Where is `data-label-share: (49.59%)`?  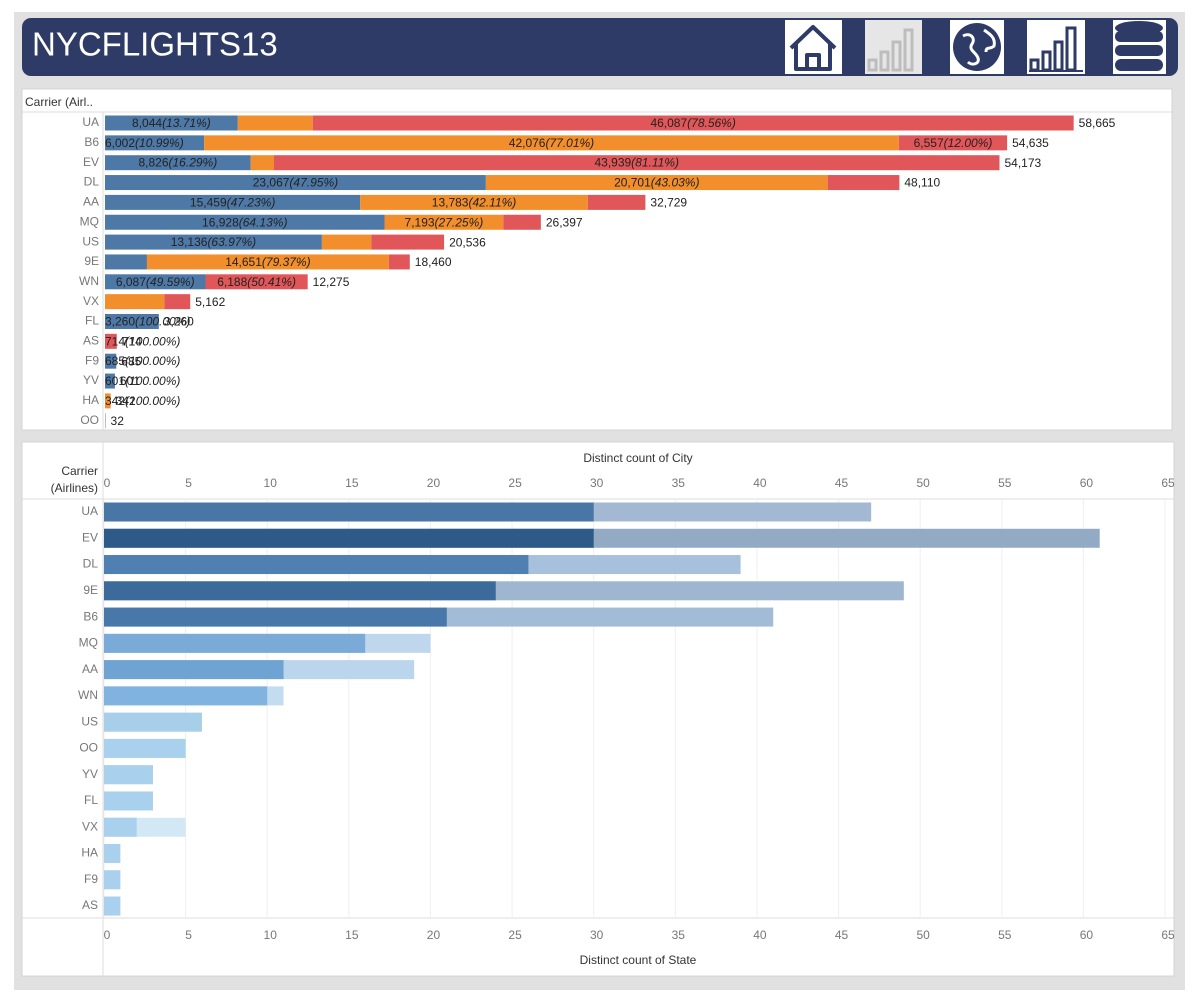 data-label-share: (49.59%) is located at coordinates (170, 282).